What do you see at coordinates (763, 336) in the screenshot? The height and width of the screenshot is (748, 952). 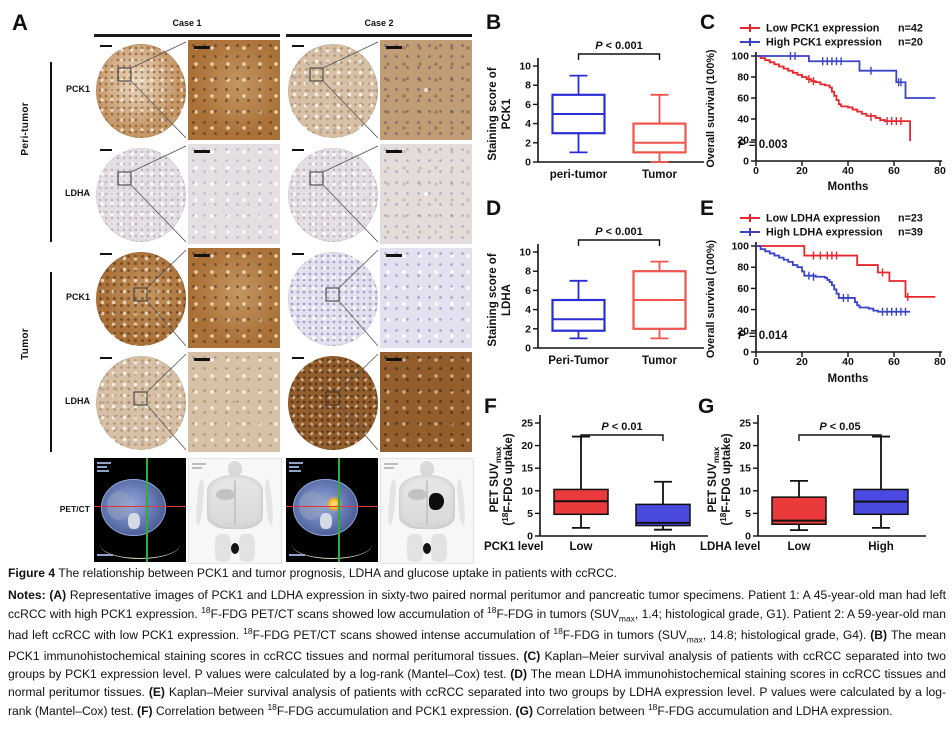 I see `svg-text: P = 0.014` at bounding box center [763, 336].